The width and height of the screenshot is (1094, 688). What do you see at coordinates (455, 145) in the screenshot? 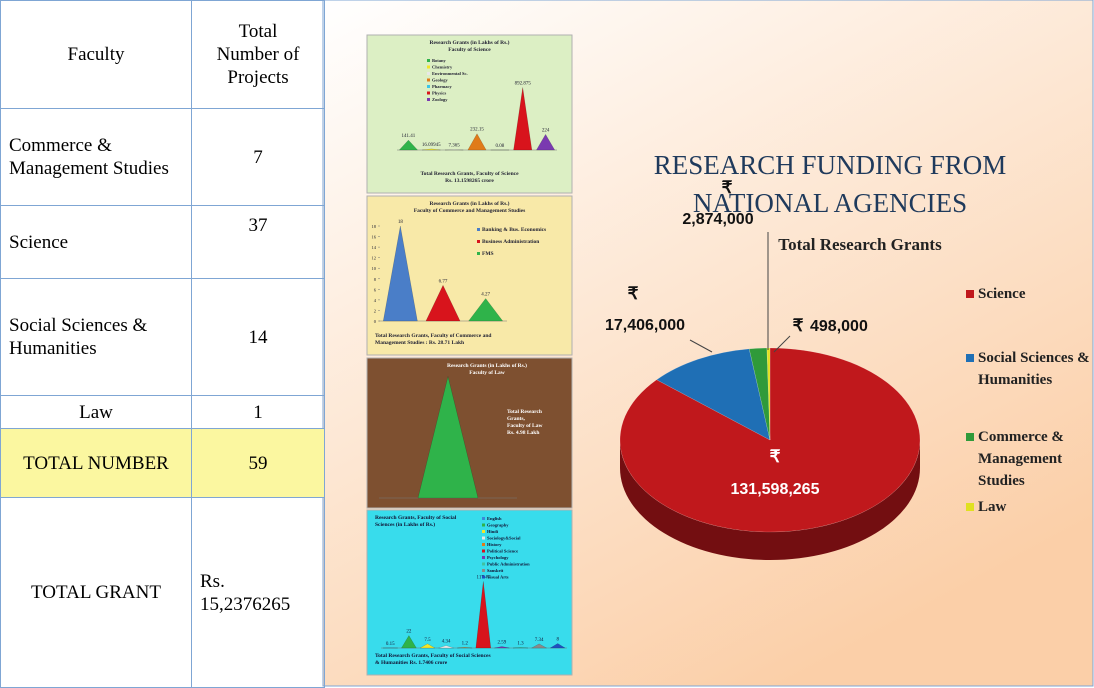
I see `cone-label: 7.365` at bounding box center [455, 145].